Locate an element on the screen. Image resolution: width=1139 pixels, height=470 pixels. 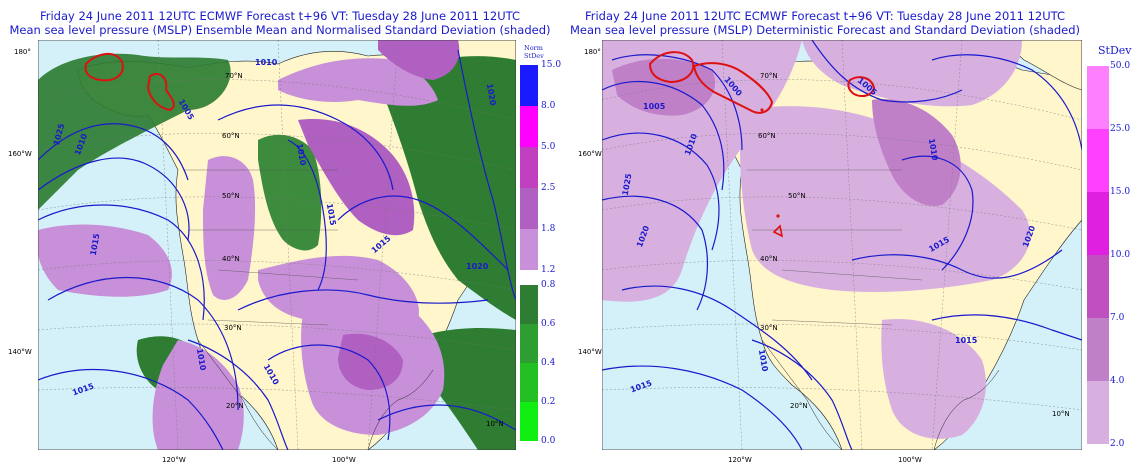
colorbar-tick-label: 4.0 is located at coordinates (1117, 381).